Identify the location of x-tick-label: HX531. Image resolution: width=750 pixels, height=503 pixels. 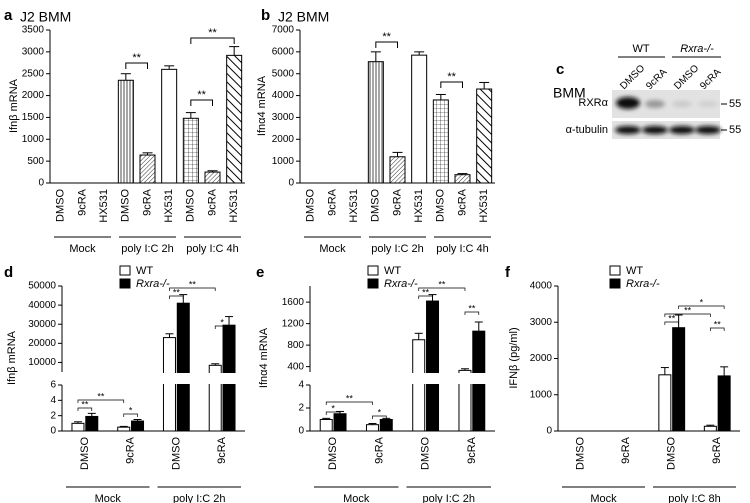
(169, 206).